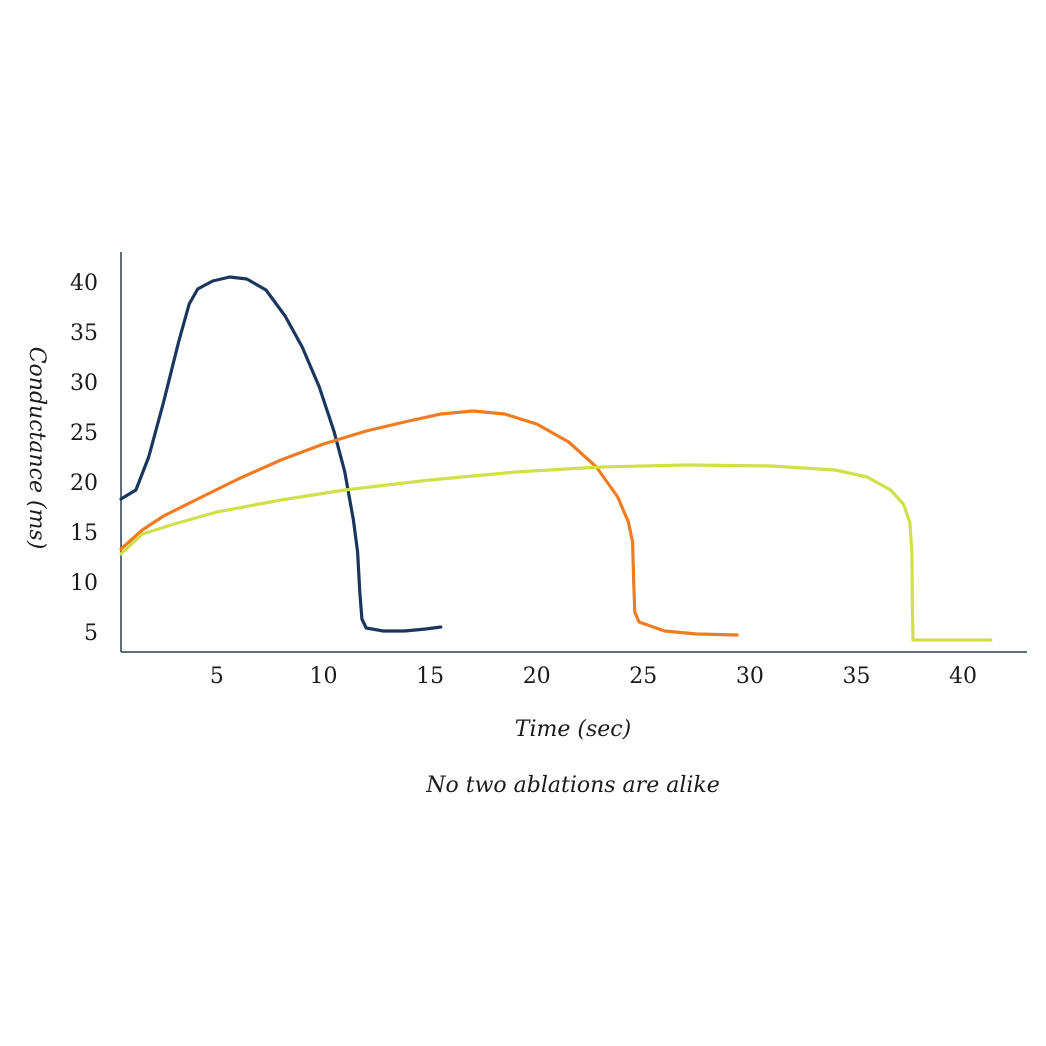 The height and width of the screenshot is (1046, 1046). Describe the element at coordinates (84, 583) in the screenshot. I see `y-tick-label: 10` at that location.